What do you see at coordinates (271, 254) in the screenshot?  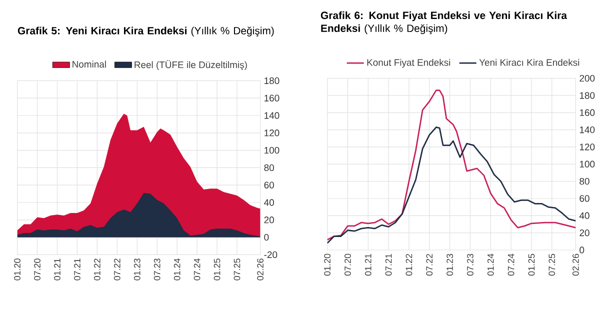 I see `y-tick-label: -20` at bounding box center [271, 254].